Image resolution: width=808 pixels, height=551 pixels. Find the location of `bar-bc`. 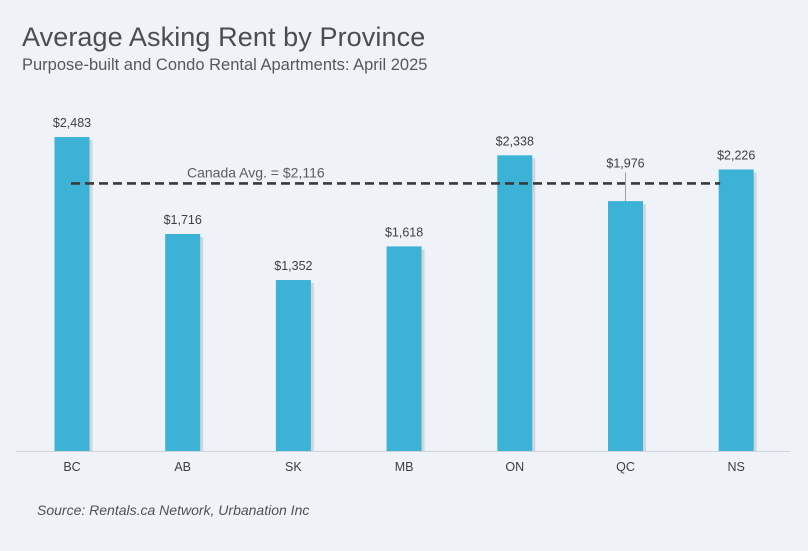

bar-bc is located at coordinates (72, 294).